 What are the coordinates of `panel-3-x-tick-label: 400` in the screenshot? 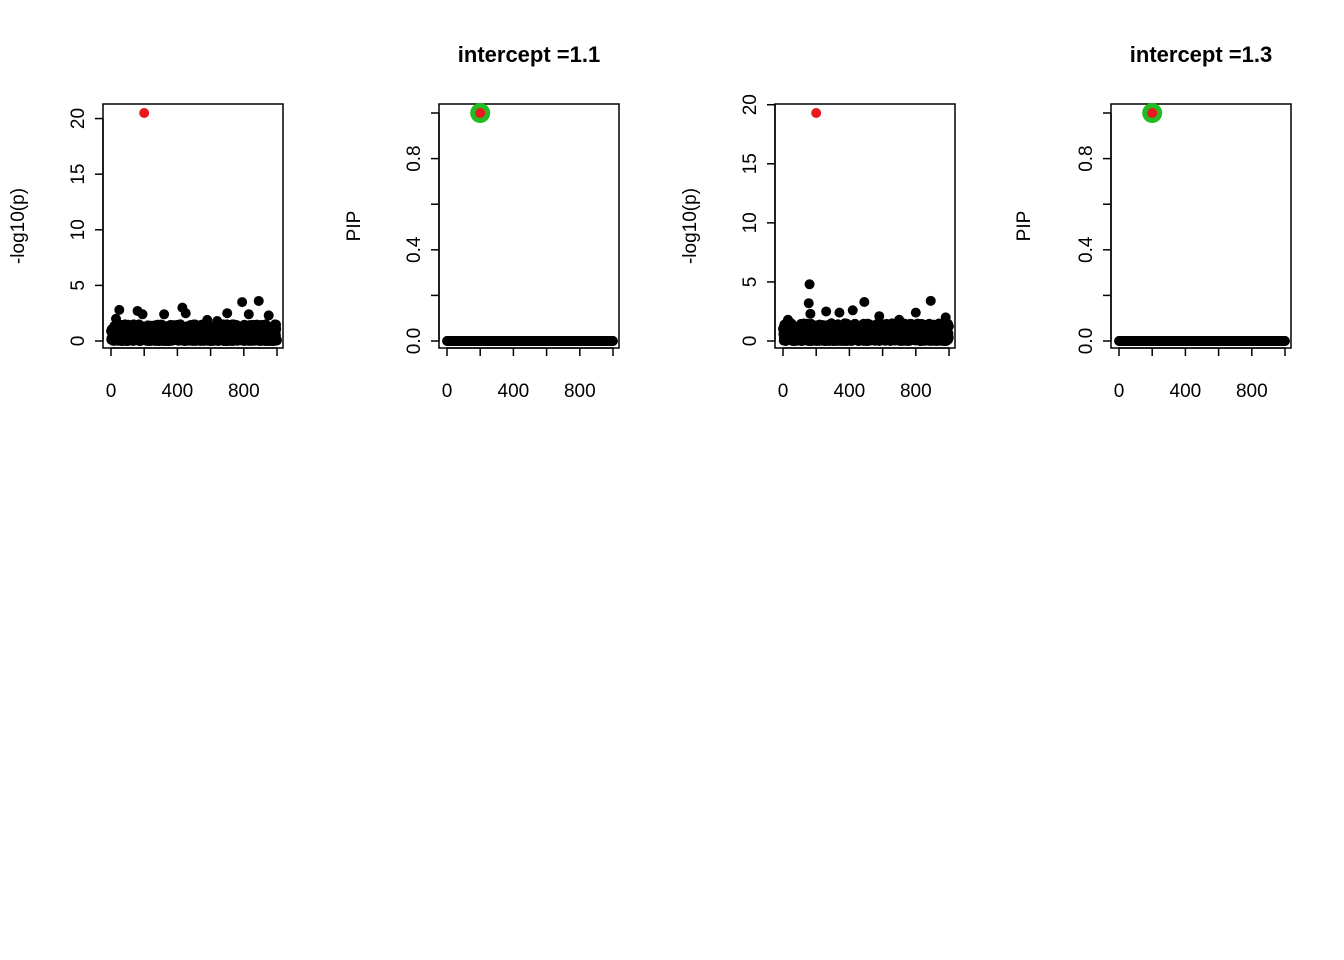 It's located at (850, 391).